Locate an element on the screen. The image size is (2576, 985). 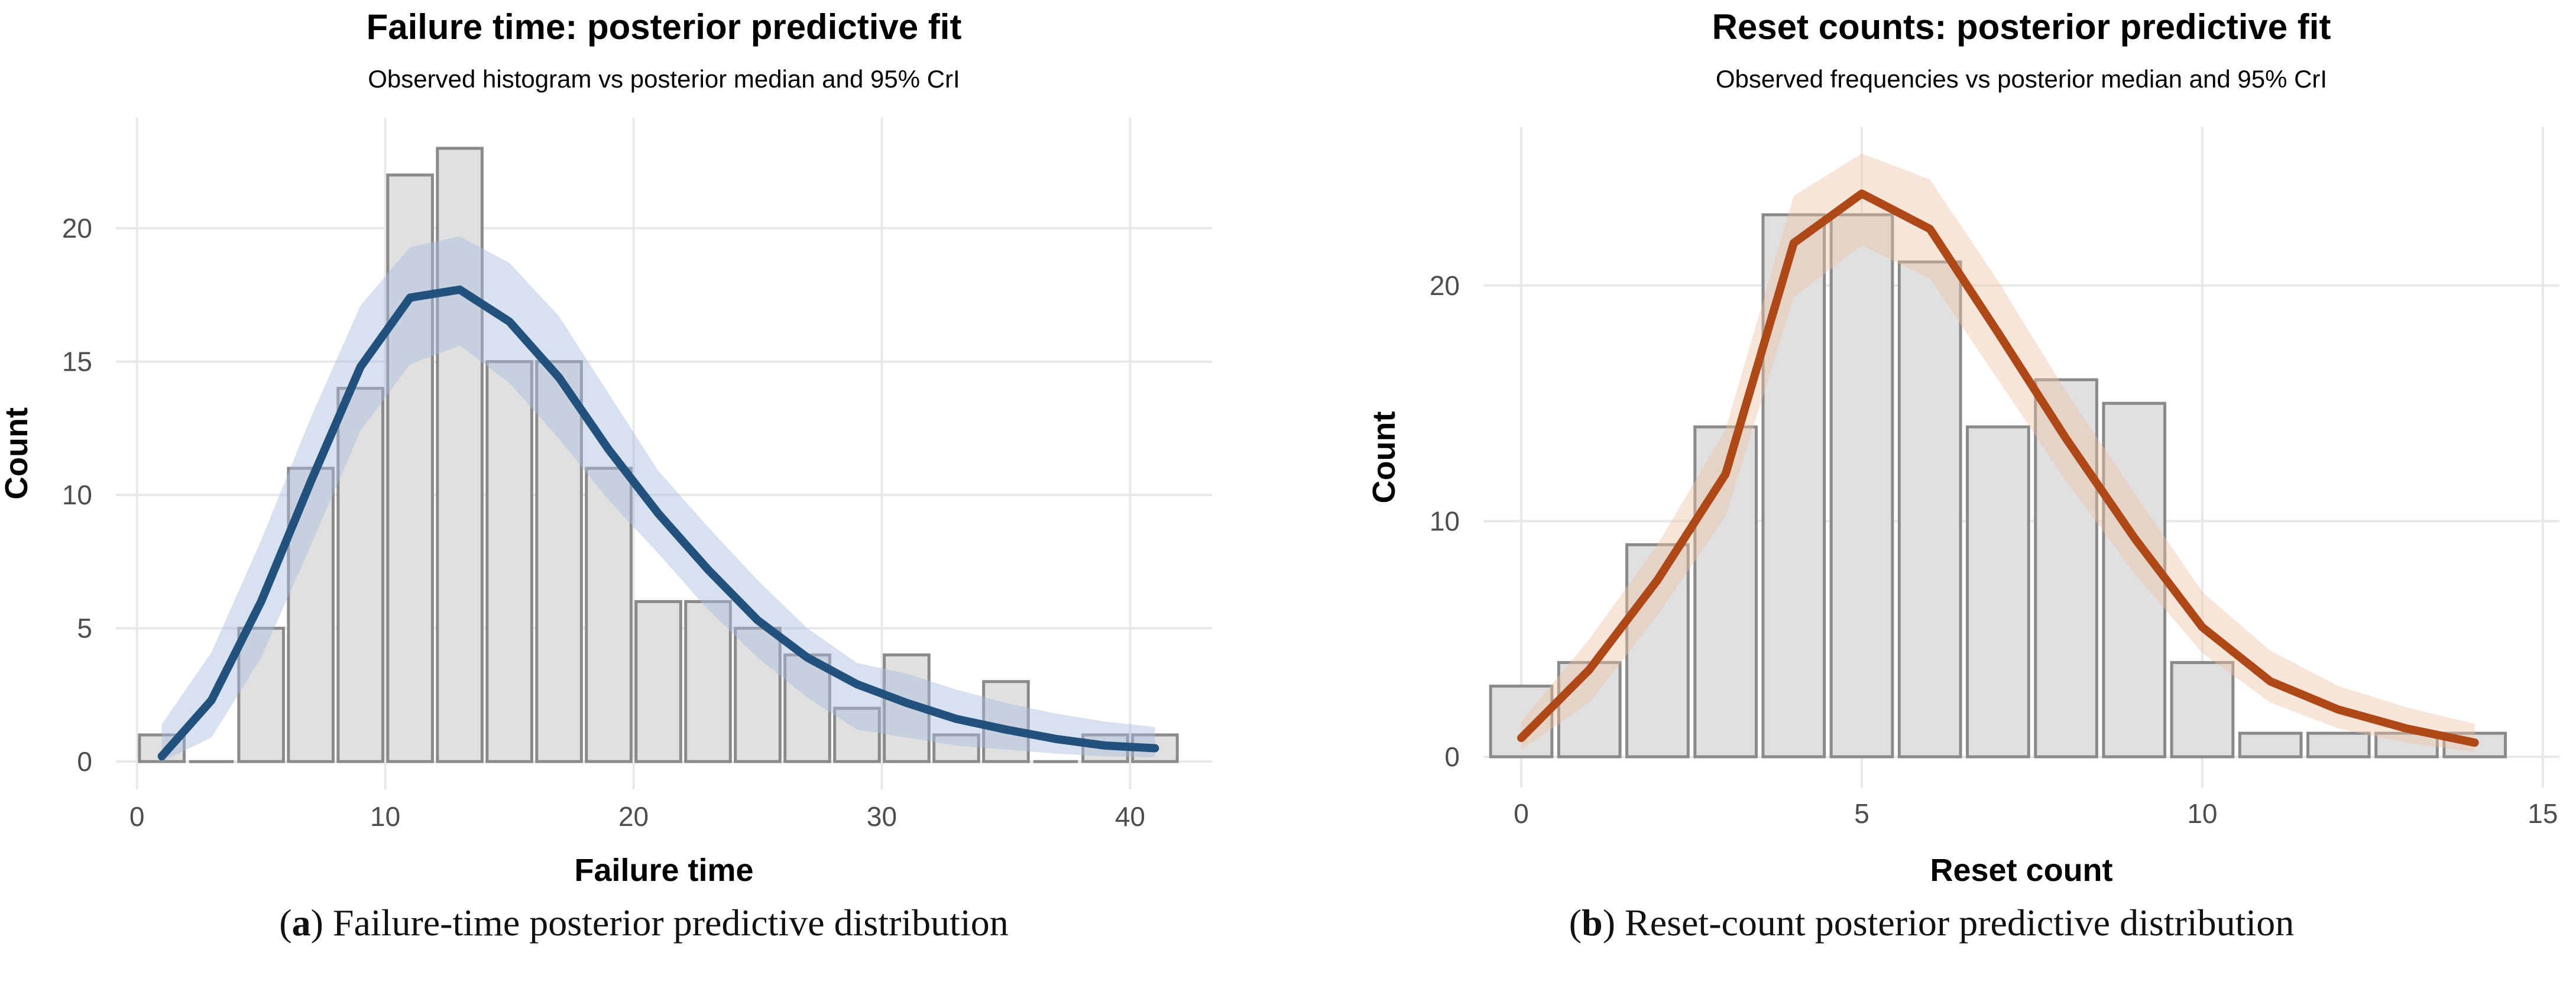
caption-a-open: ( is located at coordinates (285, 923).